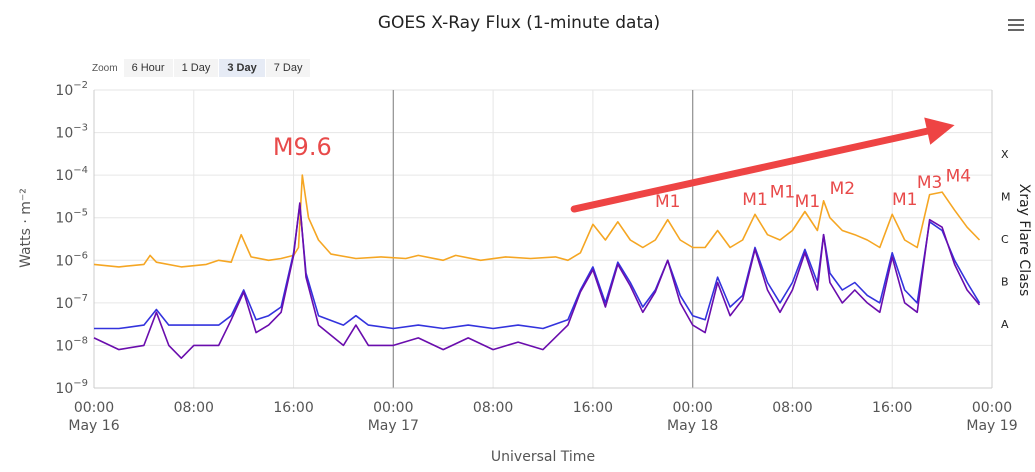 Image resolution: width=1035 pixels, height=472 pixels. Describe the element at coordinates (1005, 239) in the screenshot. I see `flare-class-label: C` at that location.